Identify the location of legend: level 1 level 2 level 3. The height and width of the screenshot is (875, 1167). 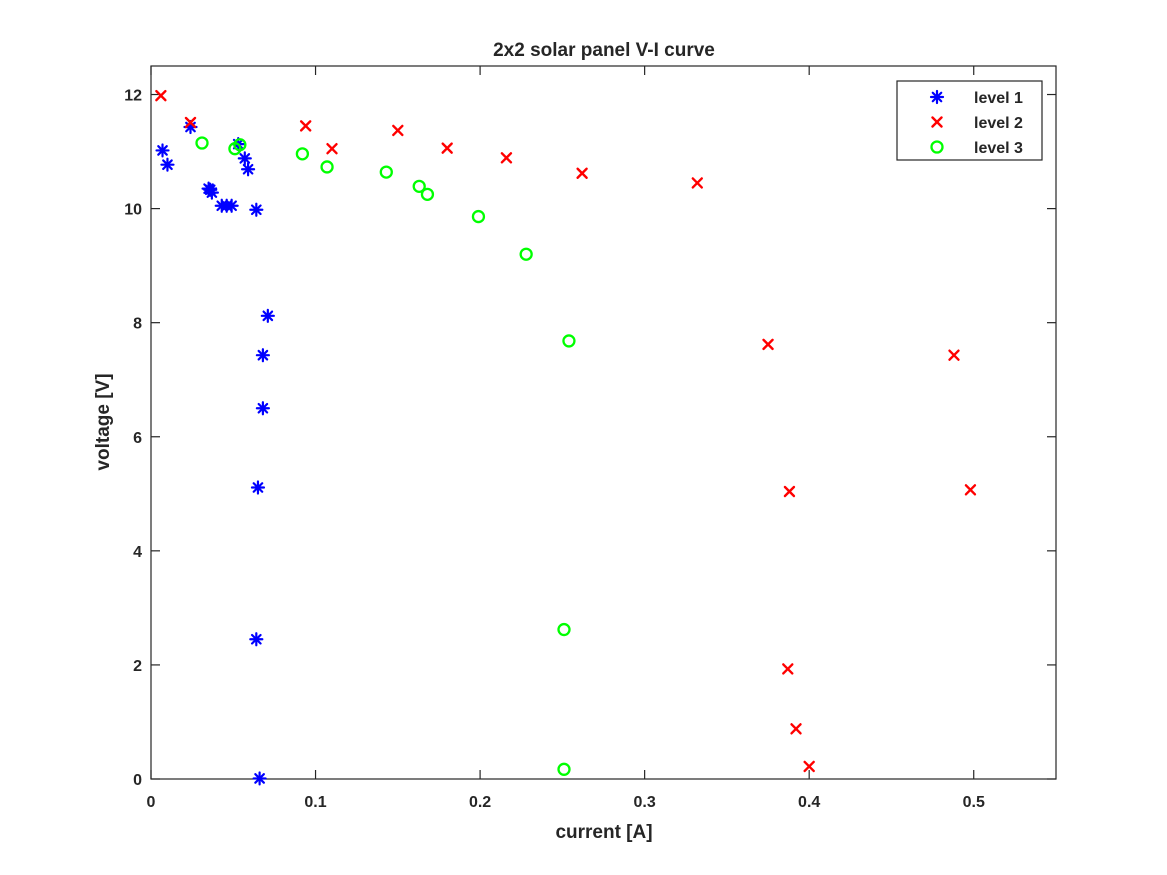
(969, 120).